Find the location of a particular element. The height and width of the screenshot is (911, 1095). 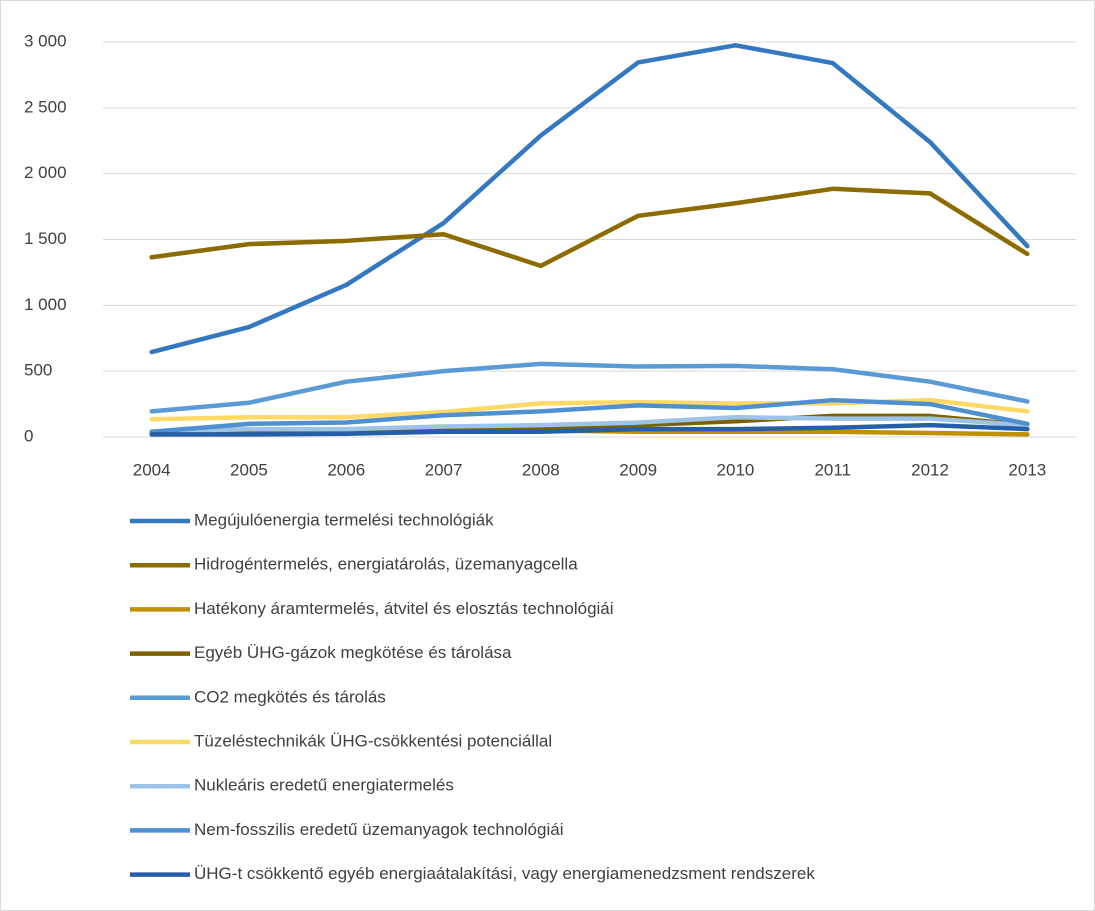

x-tick-label: 2005 is located at coordinates (249, 469).